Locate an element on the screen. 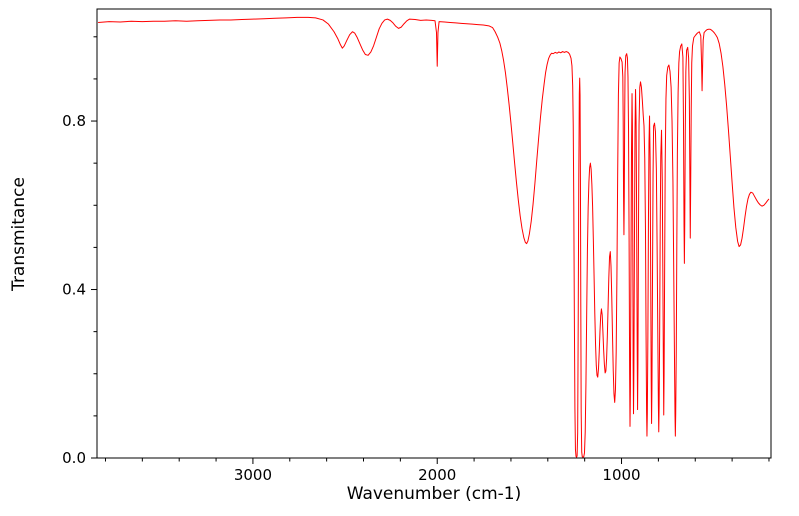 The image size is (799, 516). y-axis-label: Transmitance is located at coordinates (19, 234).